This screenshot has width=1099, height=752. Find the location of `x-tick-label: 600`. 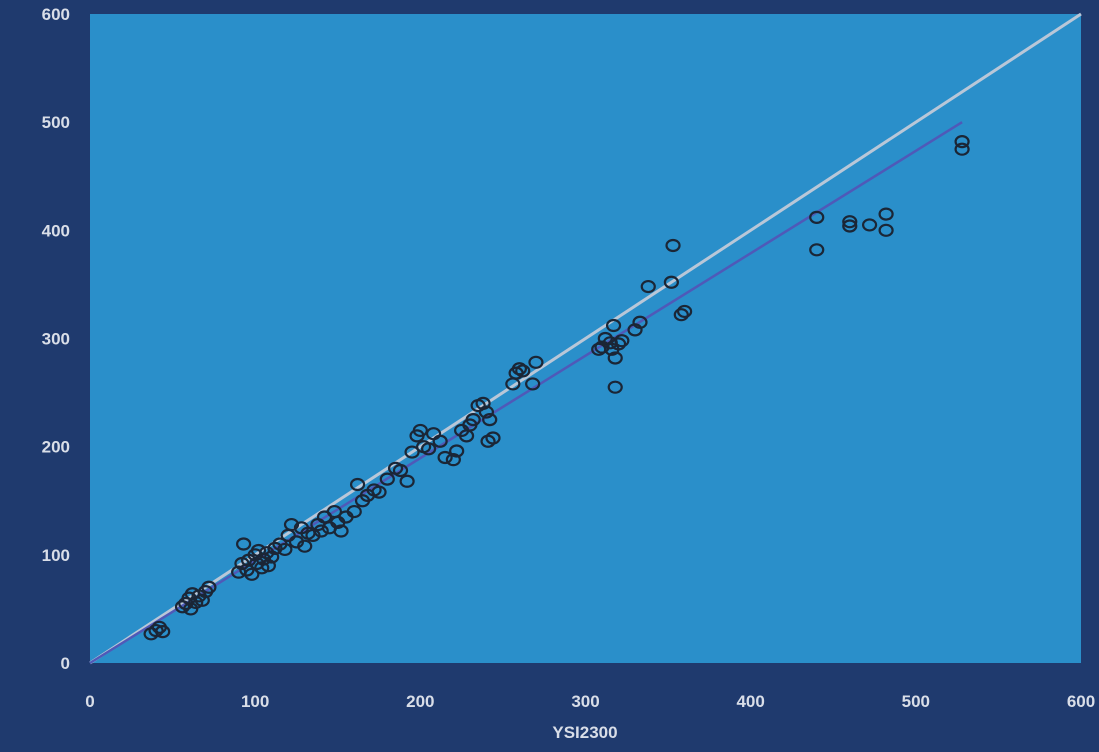

x-tick-label: 600 is located at coordinates (1081, 701).